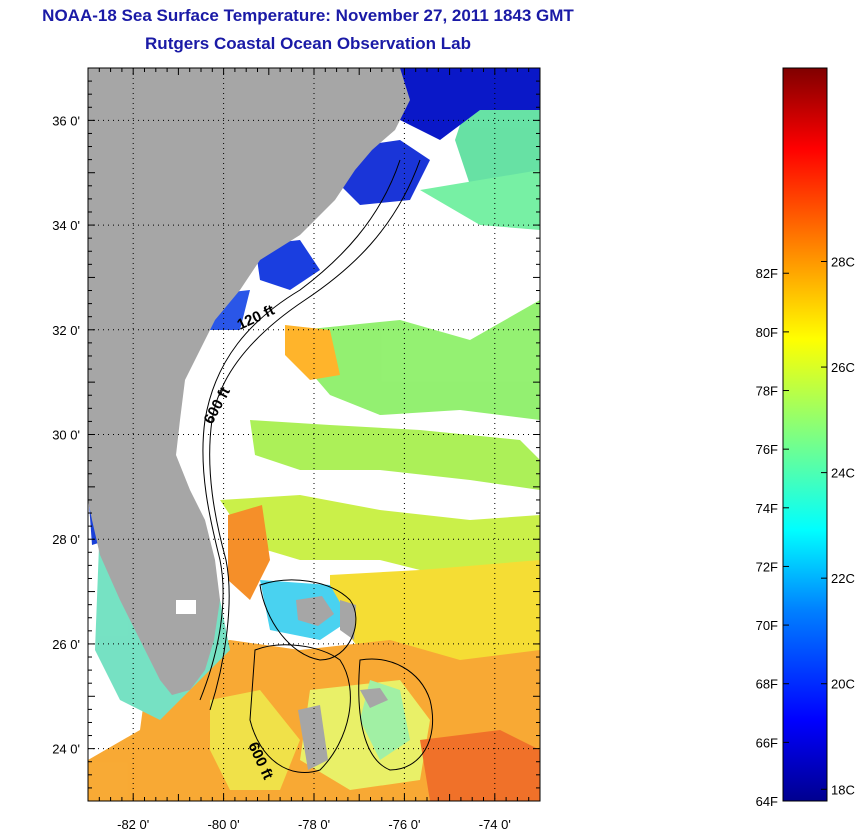  What do you see at coordinates (767, 684) in the screenshot?
I see `colorbar-label-f: 68F` at bounding box center [767, 684].